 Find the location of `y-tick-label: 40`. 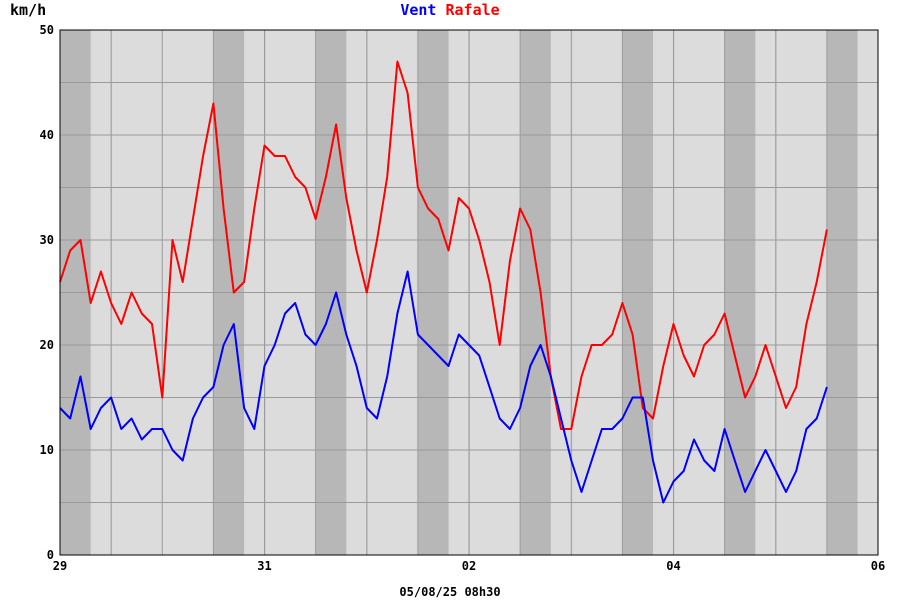

y-tick-label: 40 is located at coordinates (47, 135).